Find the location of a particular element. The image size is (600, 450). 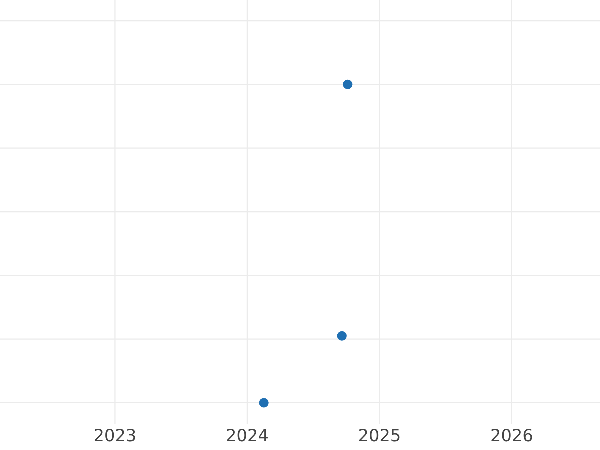

x-tick-label: 2025 is located at coordinates (379, 435).